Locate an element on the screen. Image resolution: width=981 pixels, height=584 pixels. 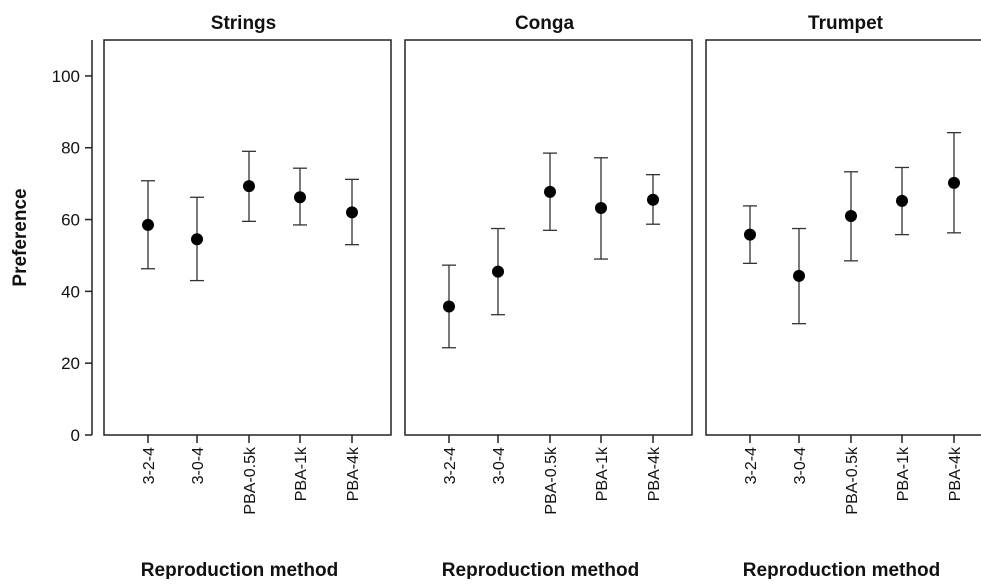
y-tick-label: 0 is located at coordinates (75, 435).